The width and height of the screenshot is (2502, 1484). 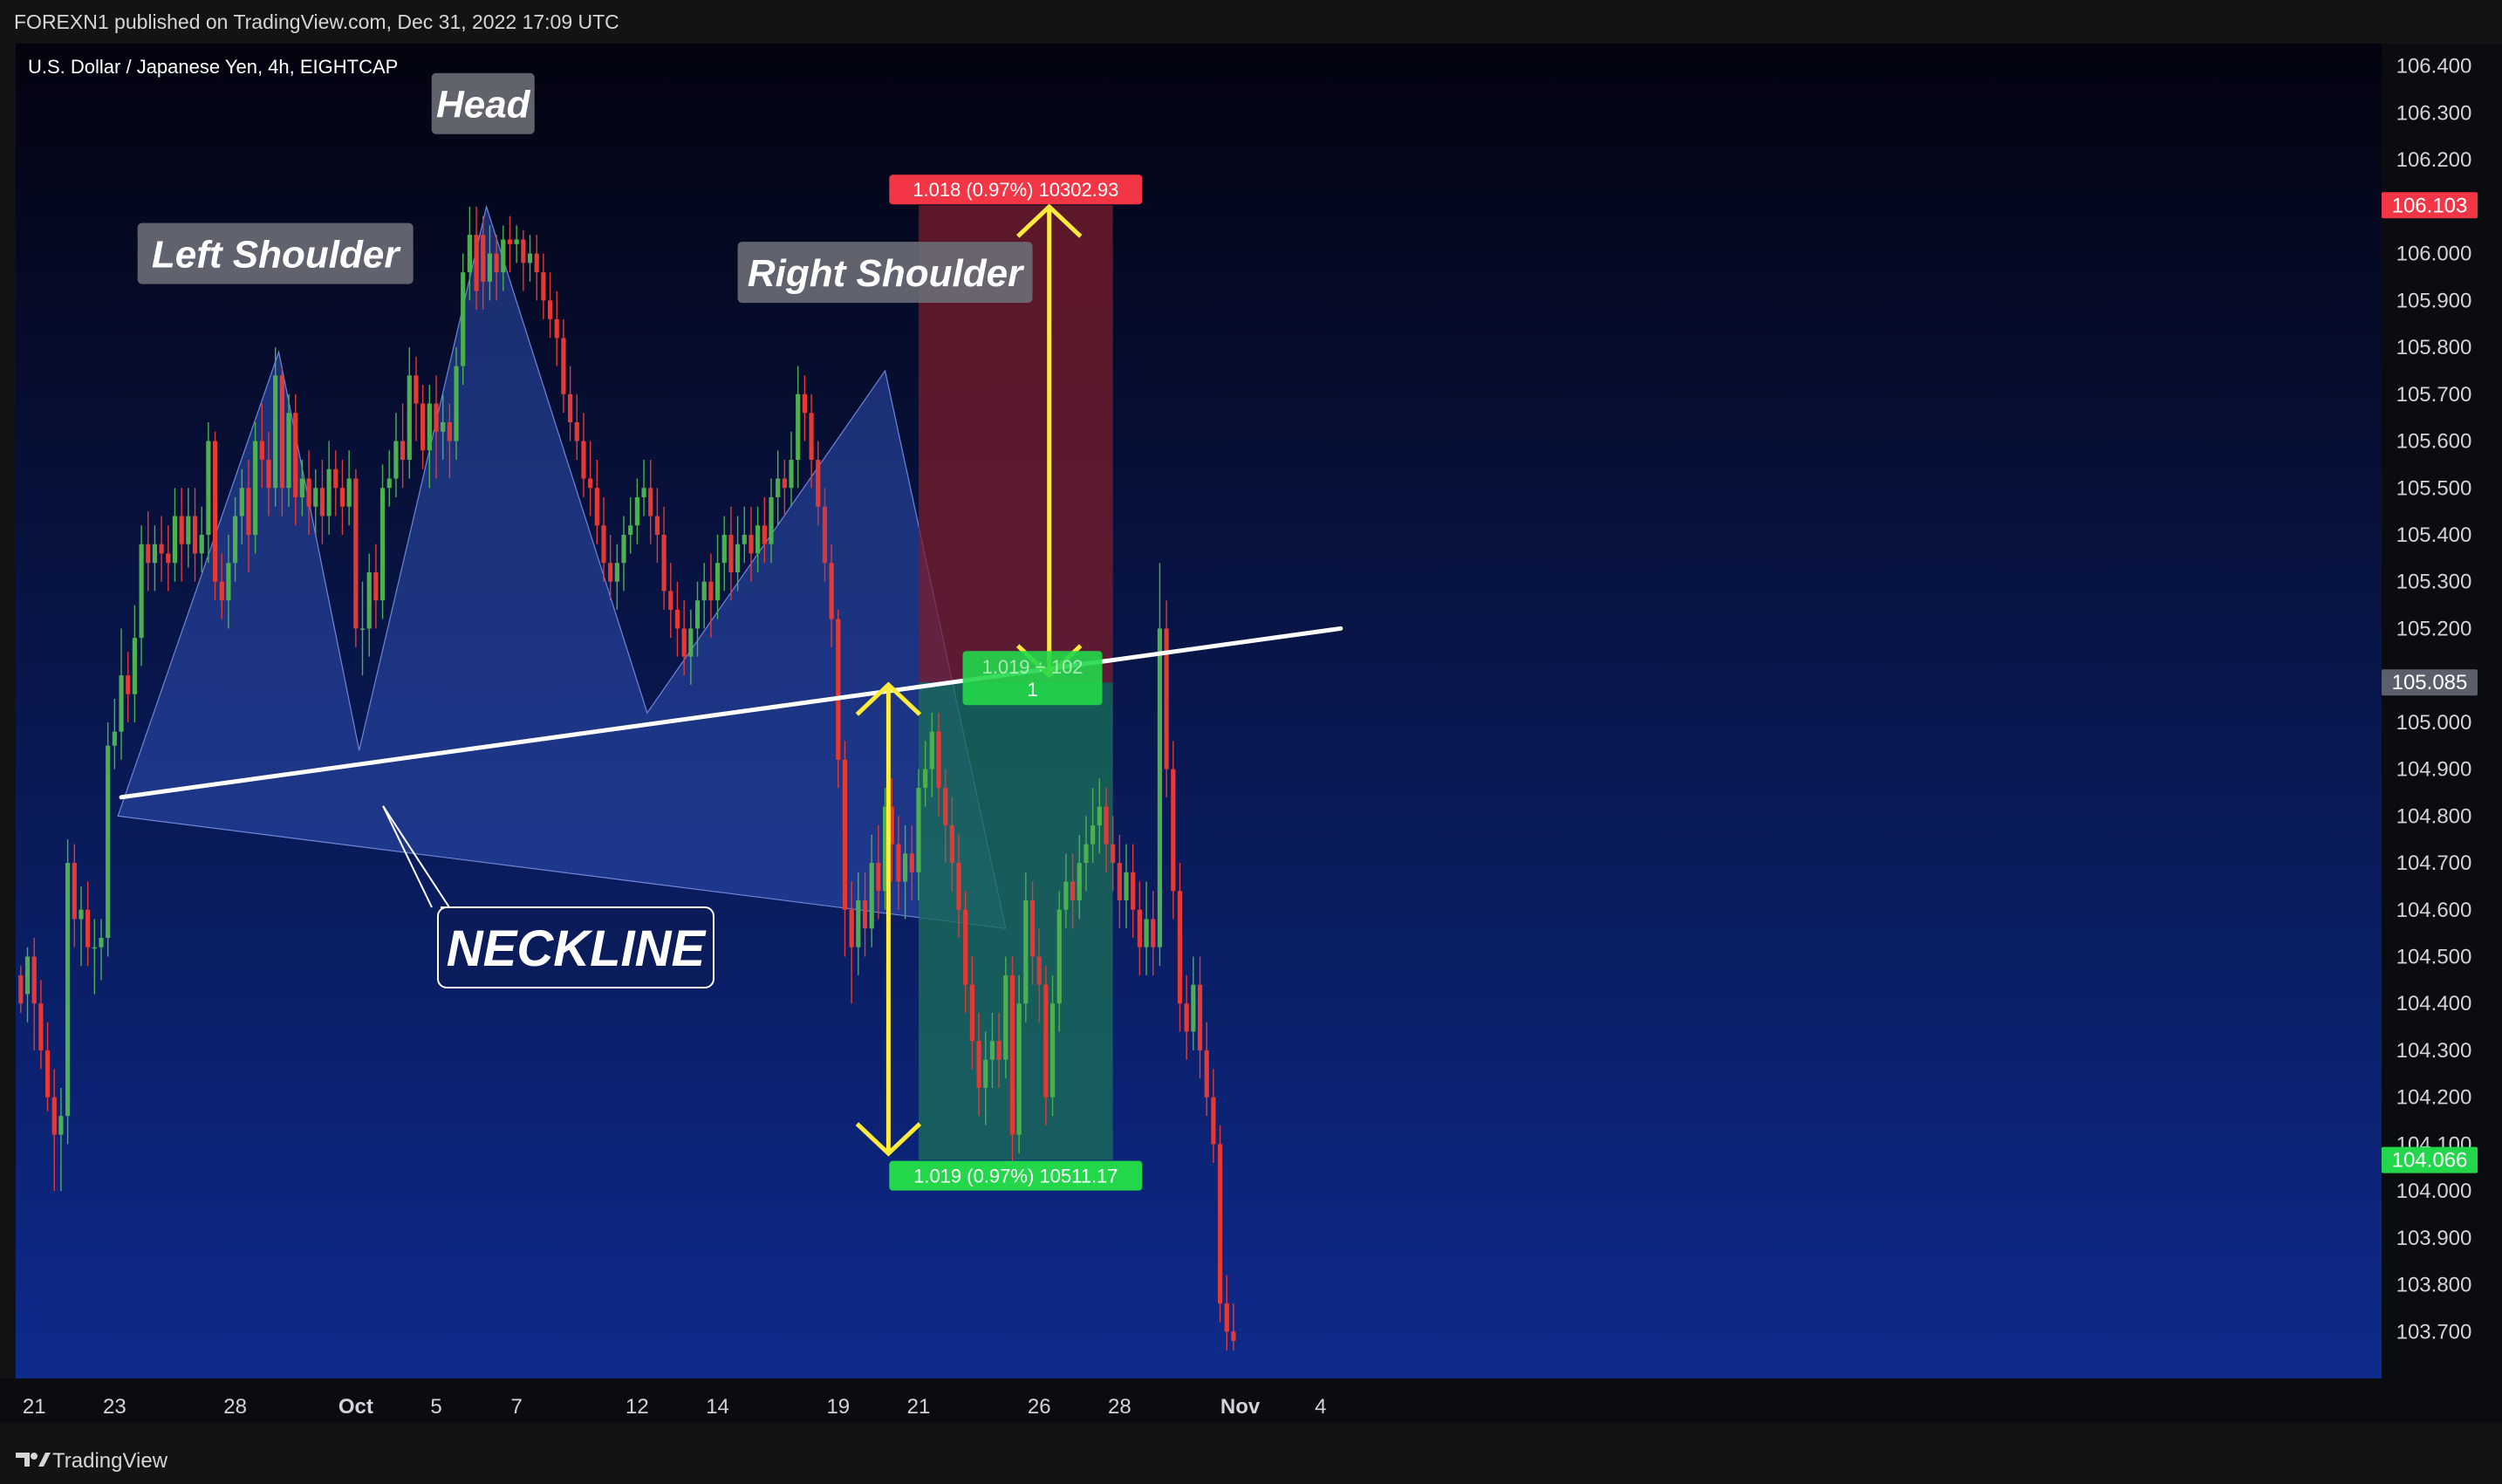 What do you see at coordinates (2434, 1098) in the screenshot?
I see `y-axis-tick-label: 104.200` at bounding box center [2434, 1098].